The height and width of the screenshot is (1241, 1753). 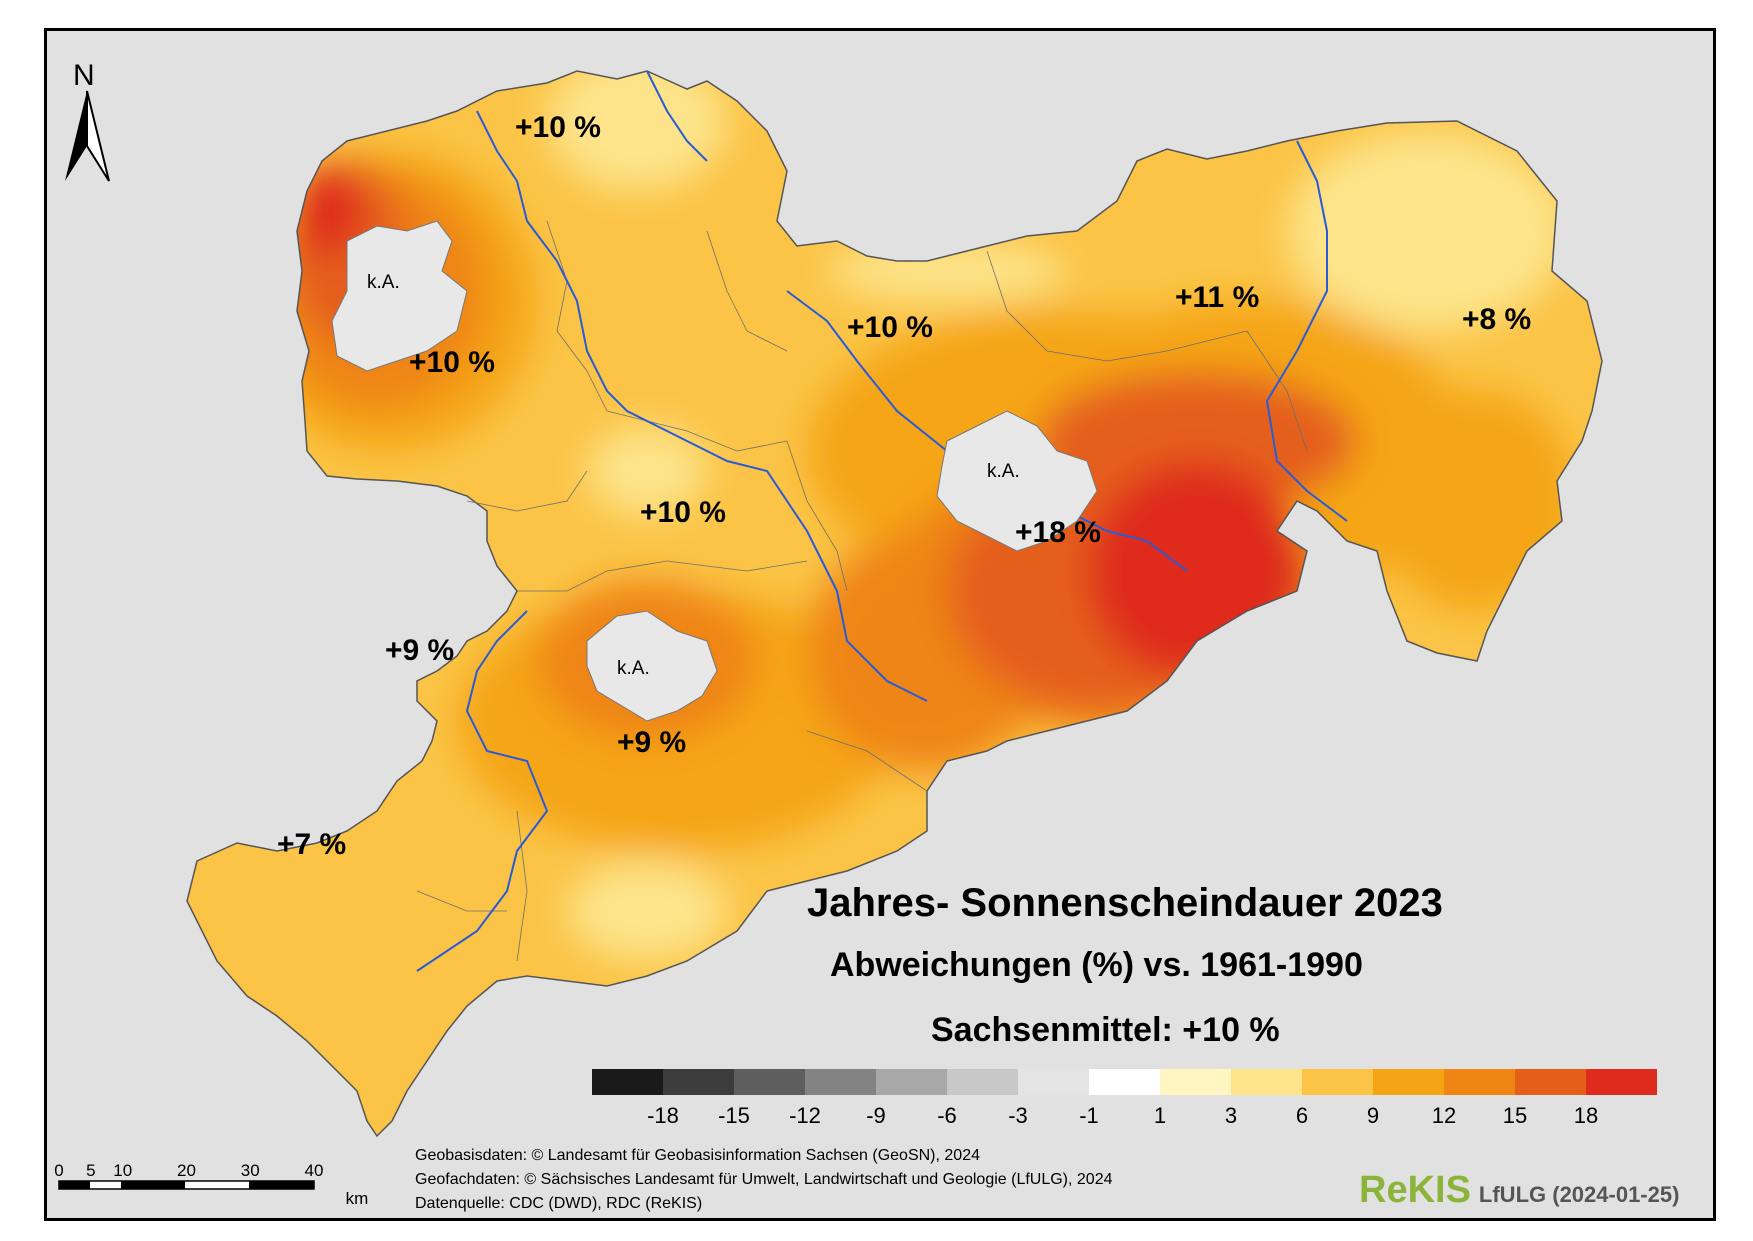 I want to click on logo-org: LfULG (2024-01-25), so click(x=1579, y=1194).